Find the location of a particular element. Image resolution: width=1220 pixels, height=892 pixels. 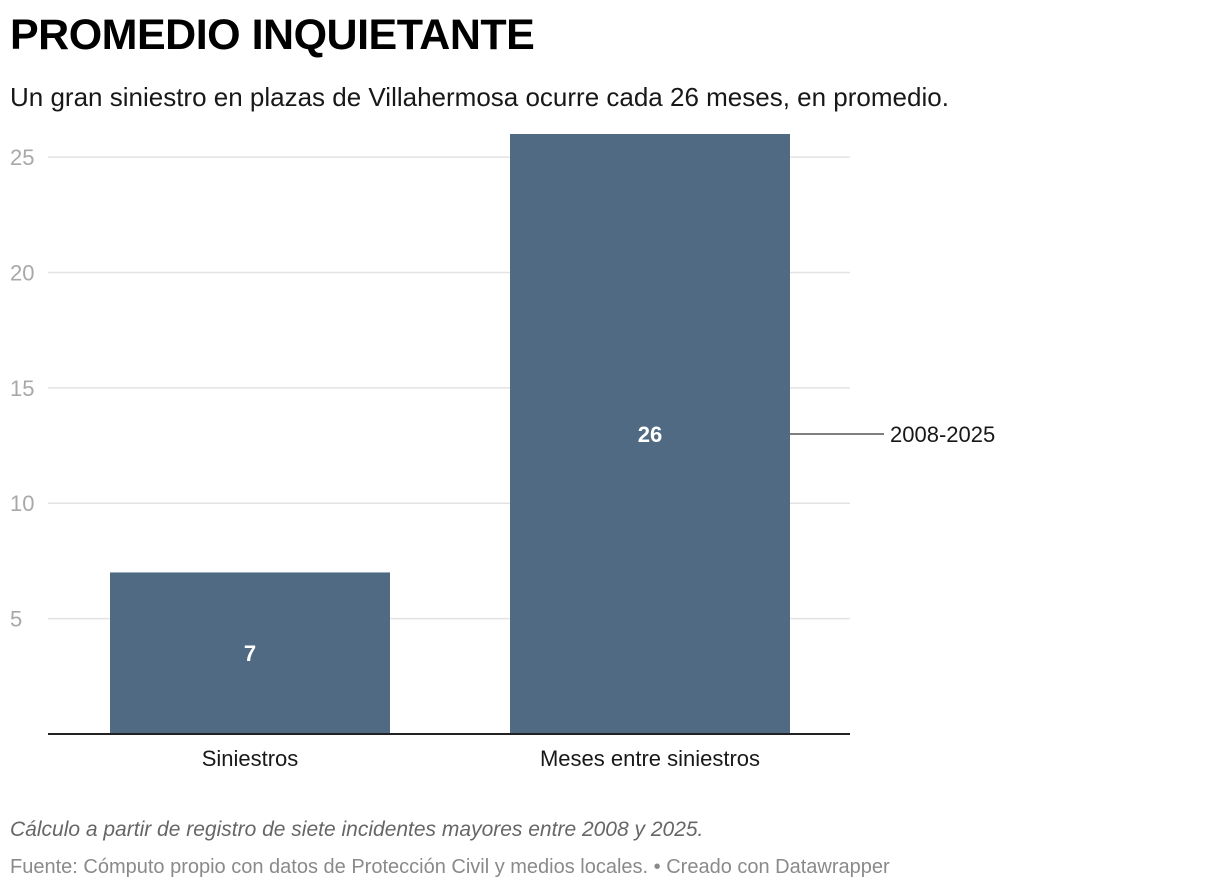

x-axis-categories: Siniestros Meses entre siniestros is located at coordinates (481, 758).